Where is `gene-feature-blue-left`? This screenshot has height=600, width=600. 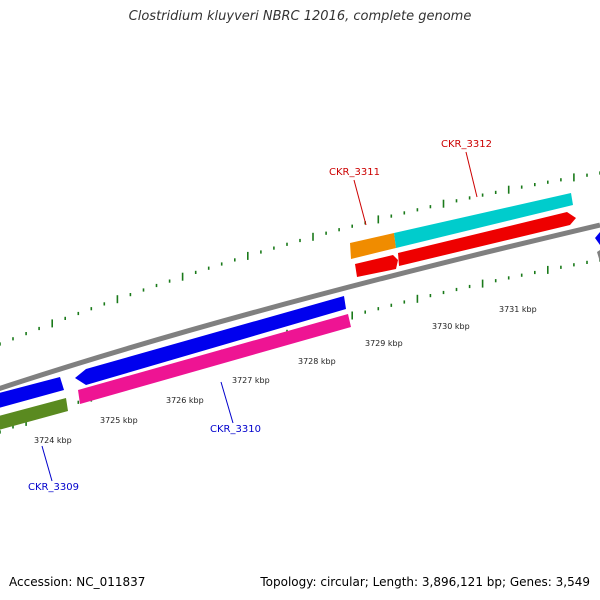 gene-feature-blue-left is located at coordinates (32, 393).